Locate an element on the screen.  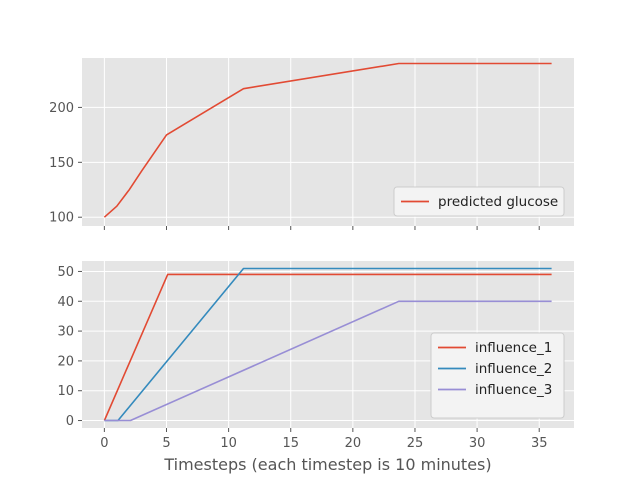
y-tick-label: 20 is located at coordinates (65, 361).